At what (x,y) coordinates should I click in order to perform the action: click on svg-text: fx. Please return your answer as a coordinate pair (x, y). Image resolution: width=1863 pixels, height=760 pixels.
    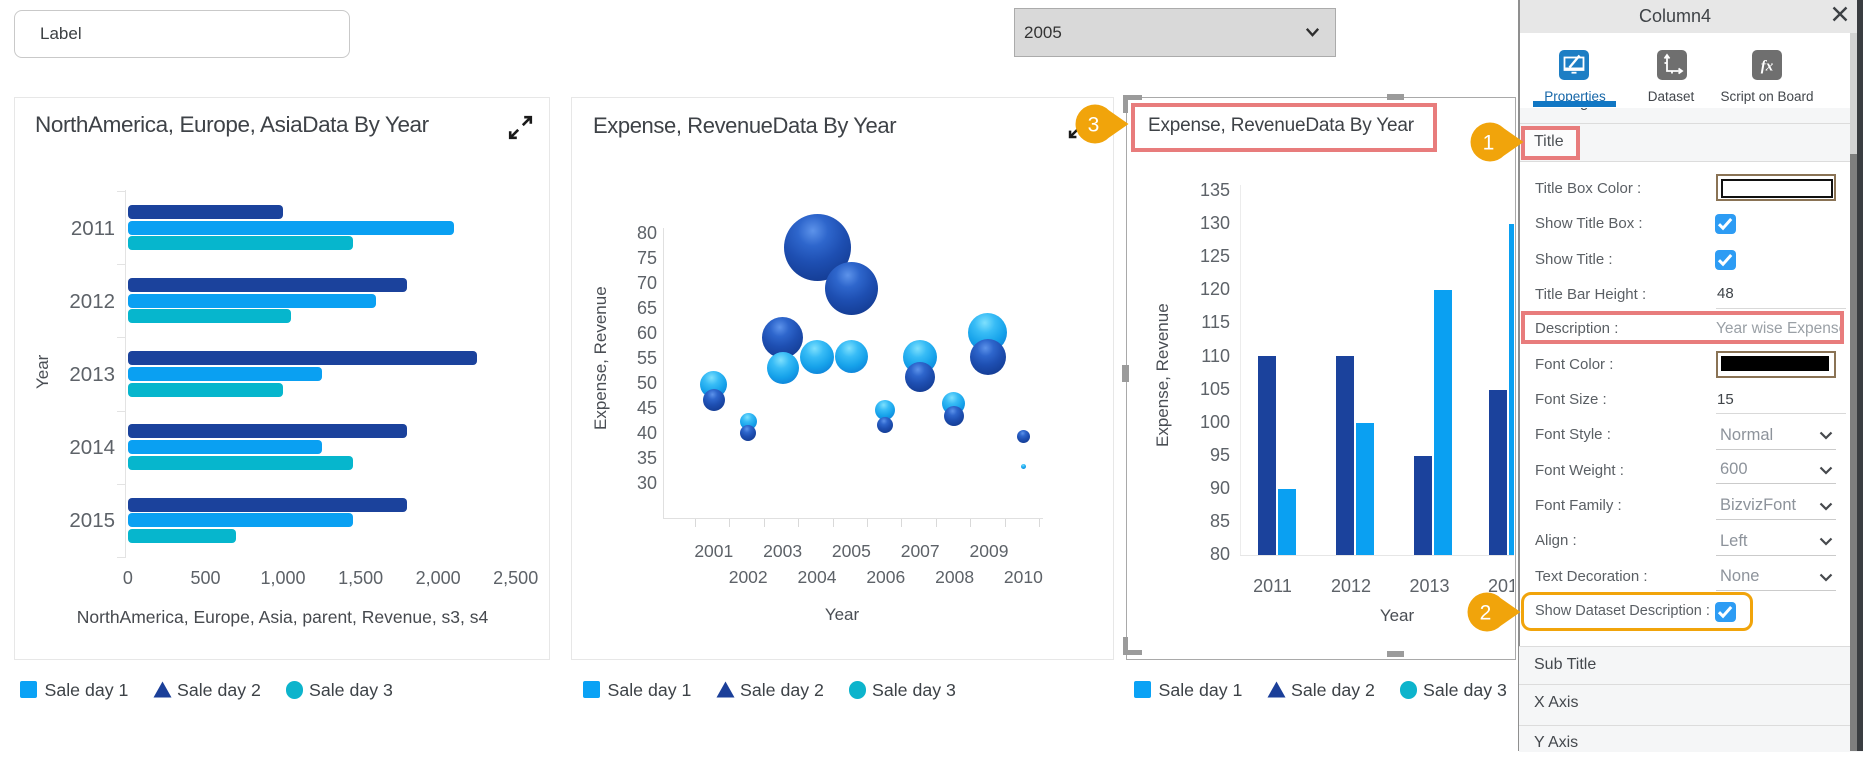
    Looking at the image, I should click on (1767, 67).